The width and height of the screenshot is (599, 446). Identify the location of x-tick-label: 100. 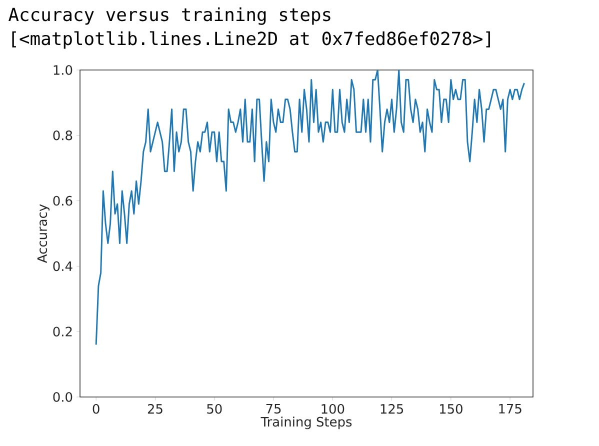
(333, 409).